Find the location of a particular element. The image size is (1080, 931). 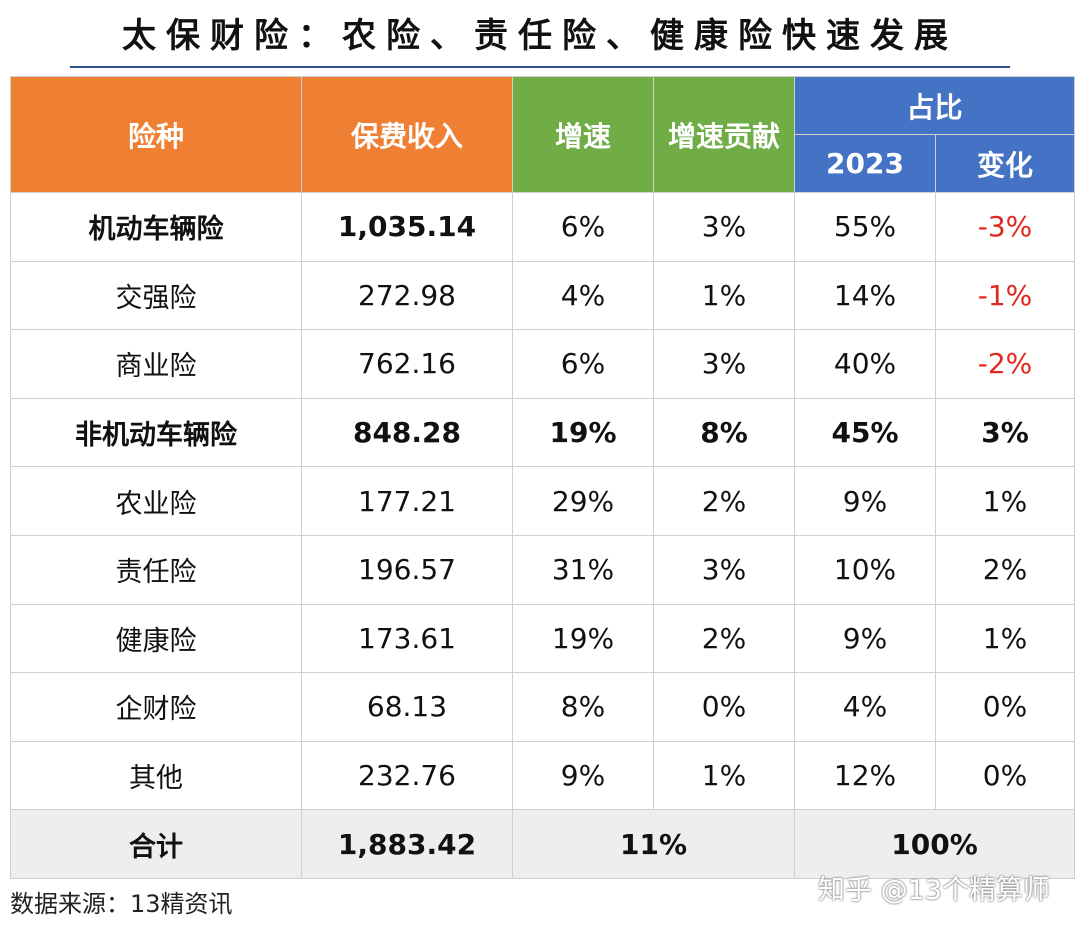

table-row: 健康险 173.61 19% 2% 9% 1% is located at coordinates (543, 638).